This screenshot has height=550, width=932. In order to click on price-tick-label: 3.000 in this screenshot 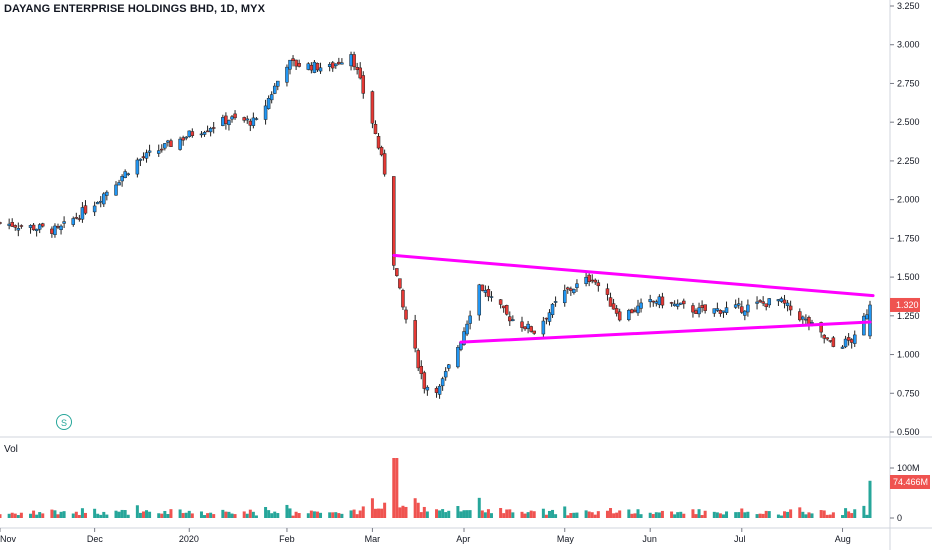, I will do `click(908, 45)`.